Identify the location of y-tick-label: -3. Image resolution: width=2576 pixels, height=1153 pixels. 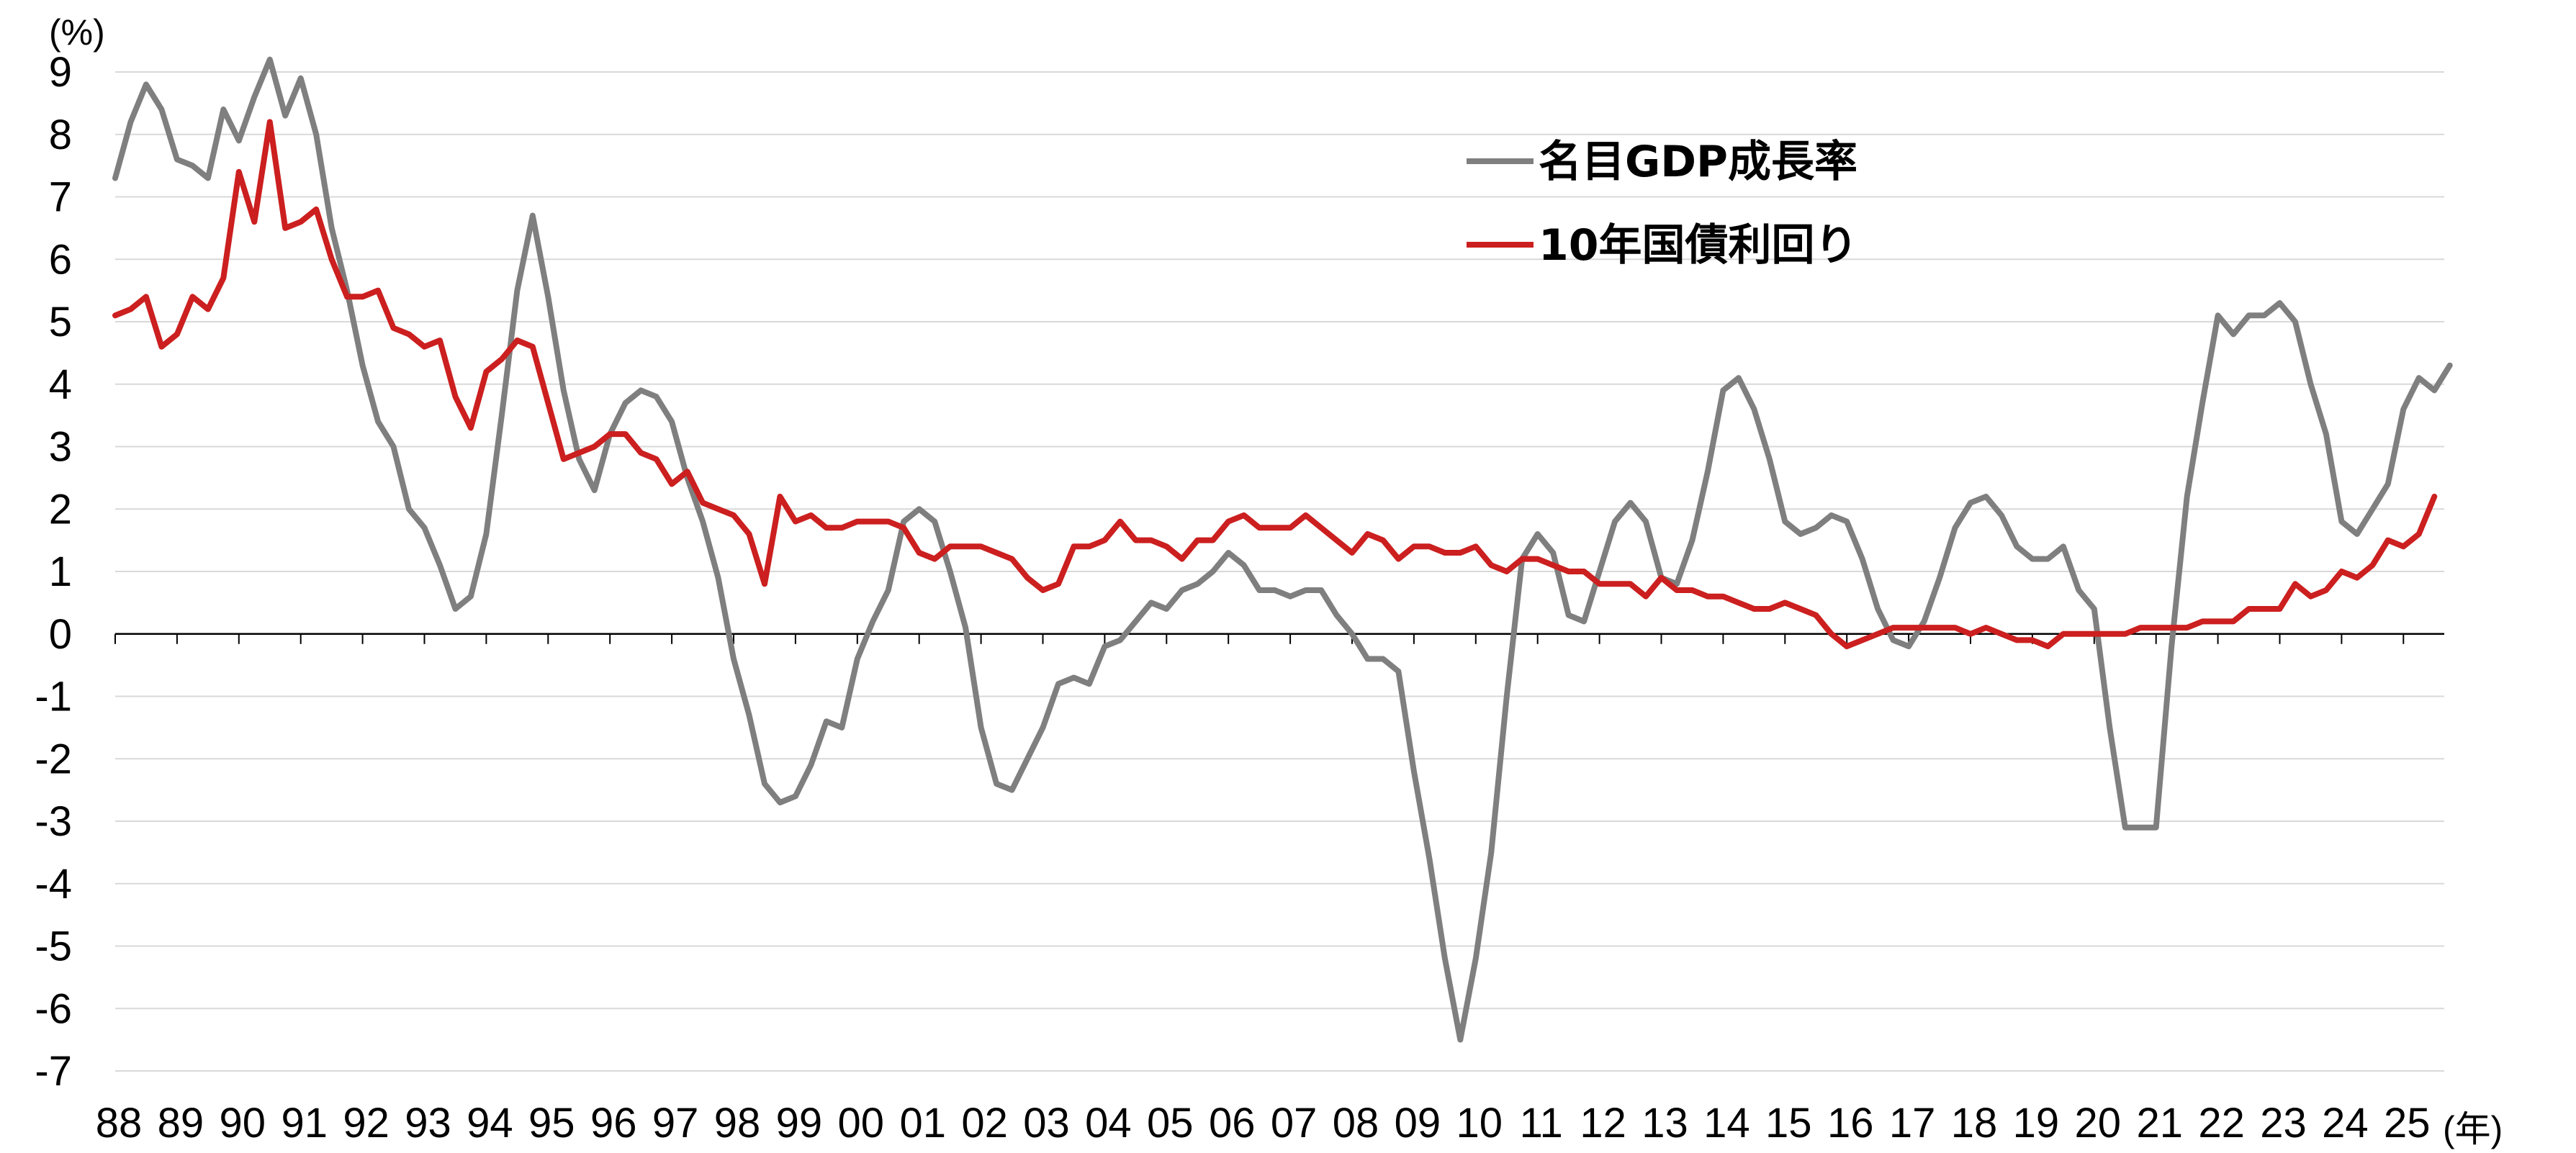
(53, 821).